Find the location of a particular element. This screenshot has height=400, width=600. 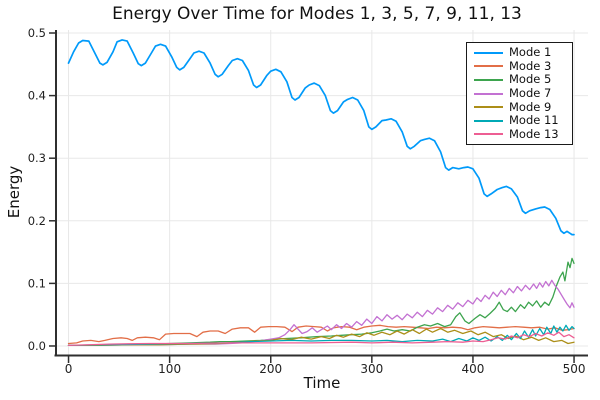

x-tick-label-400: 400 is located at coordinates (472, 369).